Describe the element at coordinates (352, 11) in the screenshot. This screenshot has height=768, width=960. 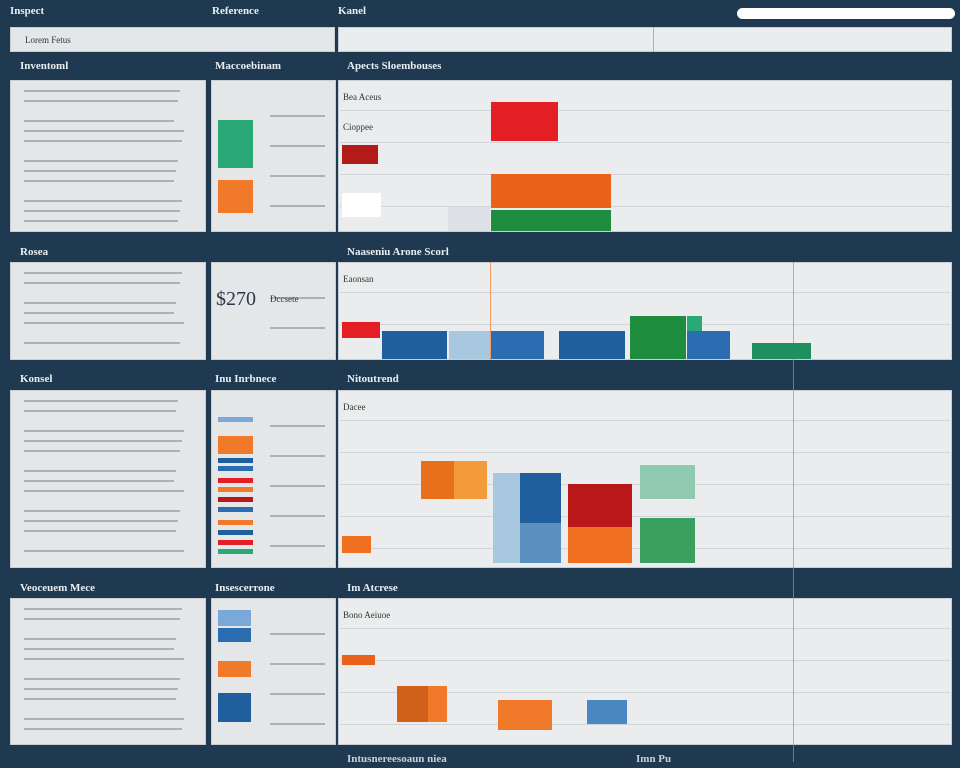
I see `nav-label: Kanel` at that location.